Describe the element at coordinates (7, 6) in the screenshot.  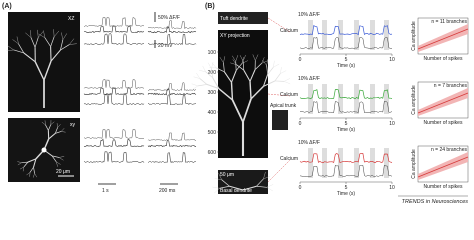
I see `panel-label: (A)` at that location.